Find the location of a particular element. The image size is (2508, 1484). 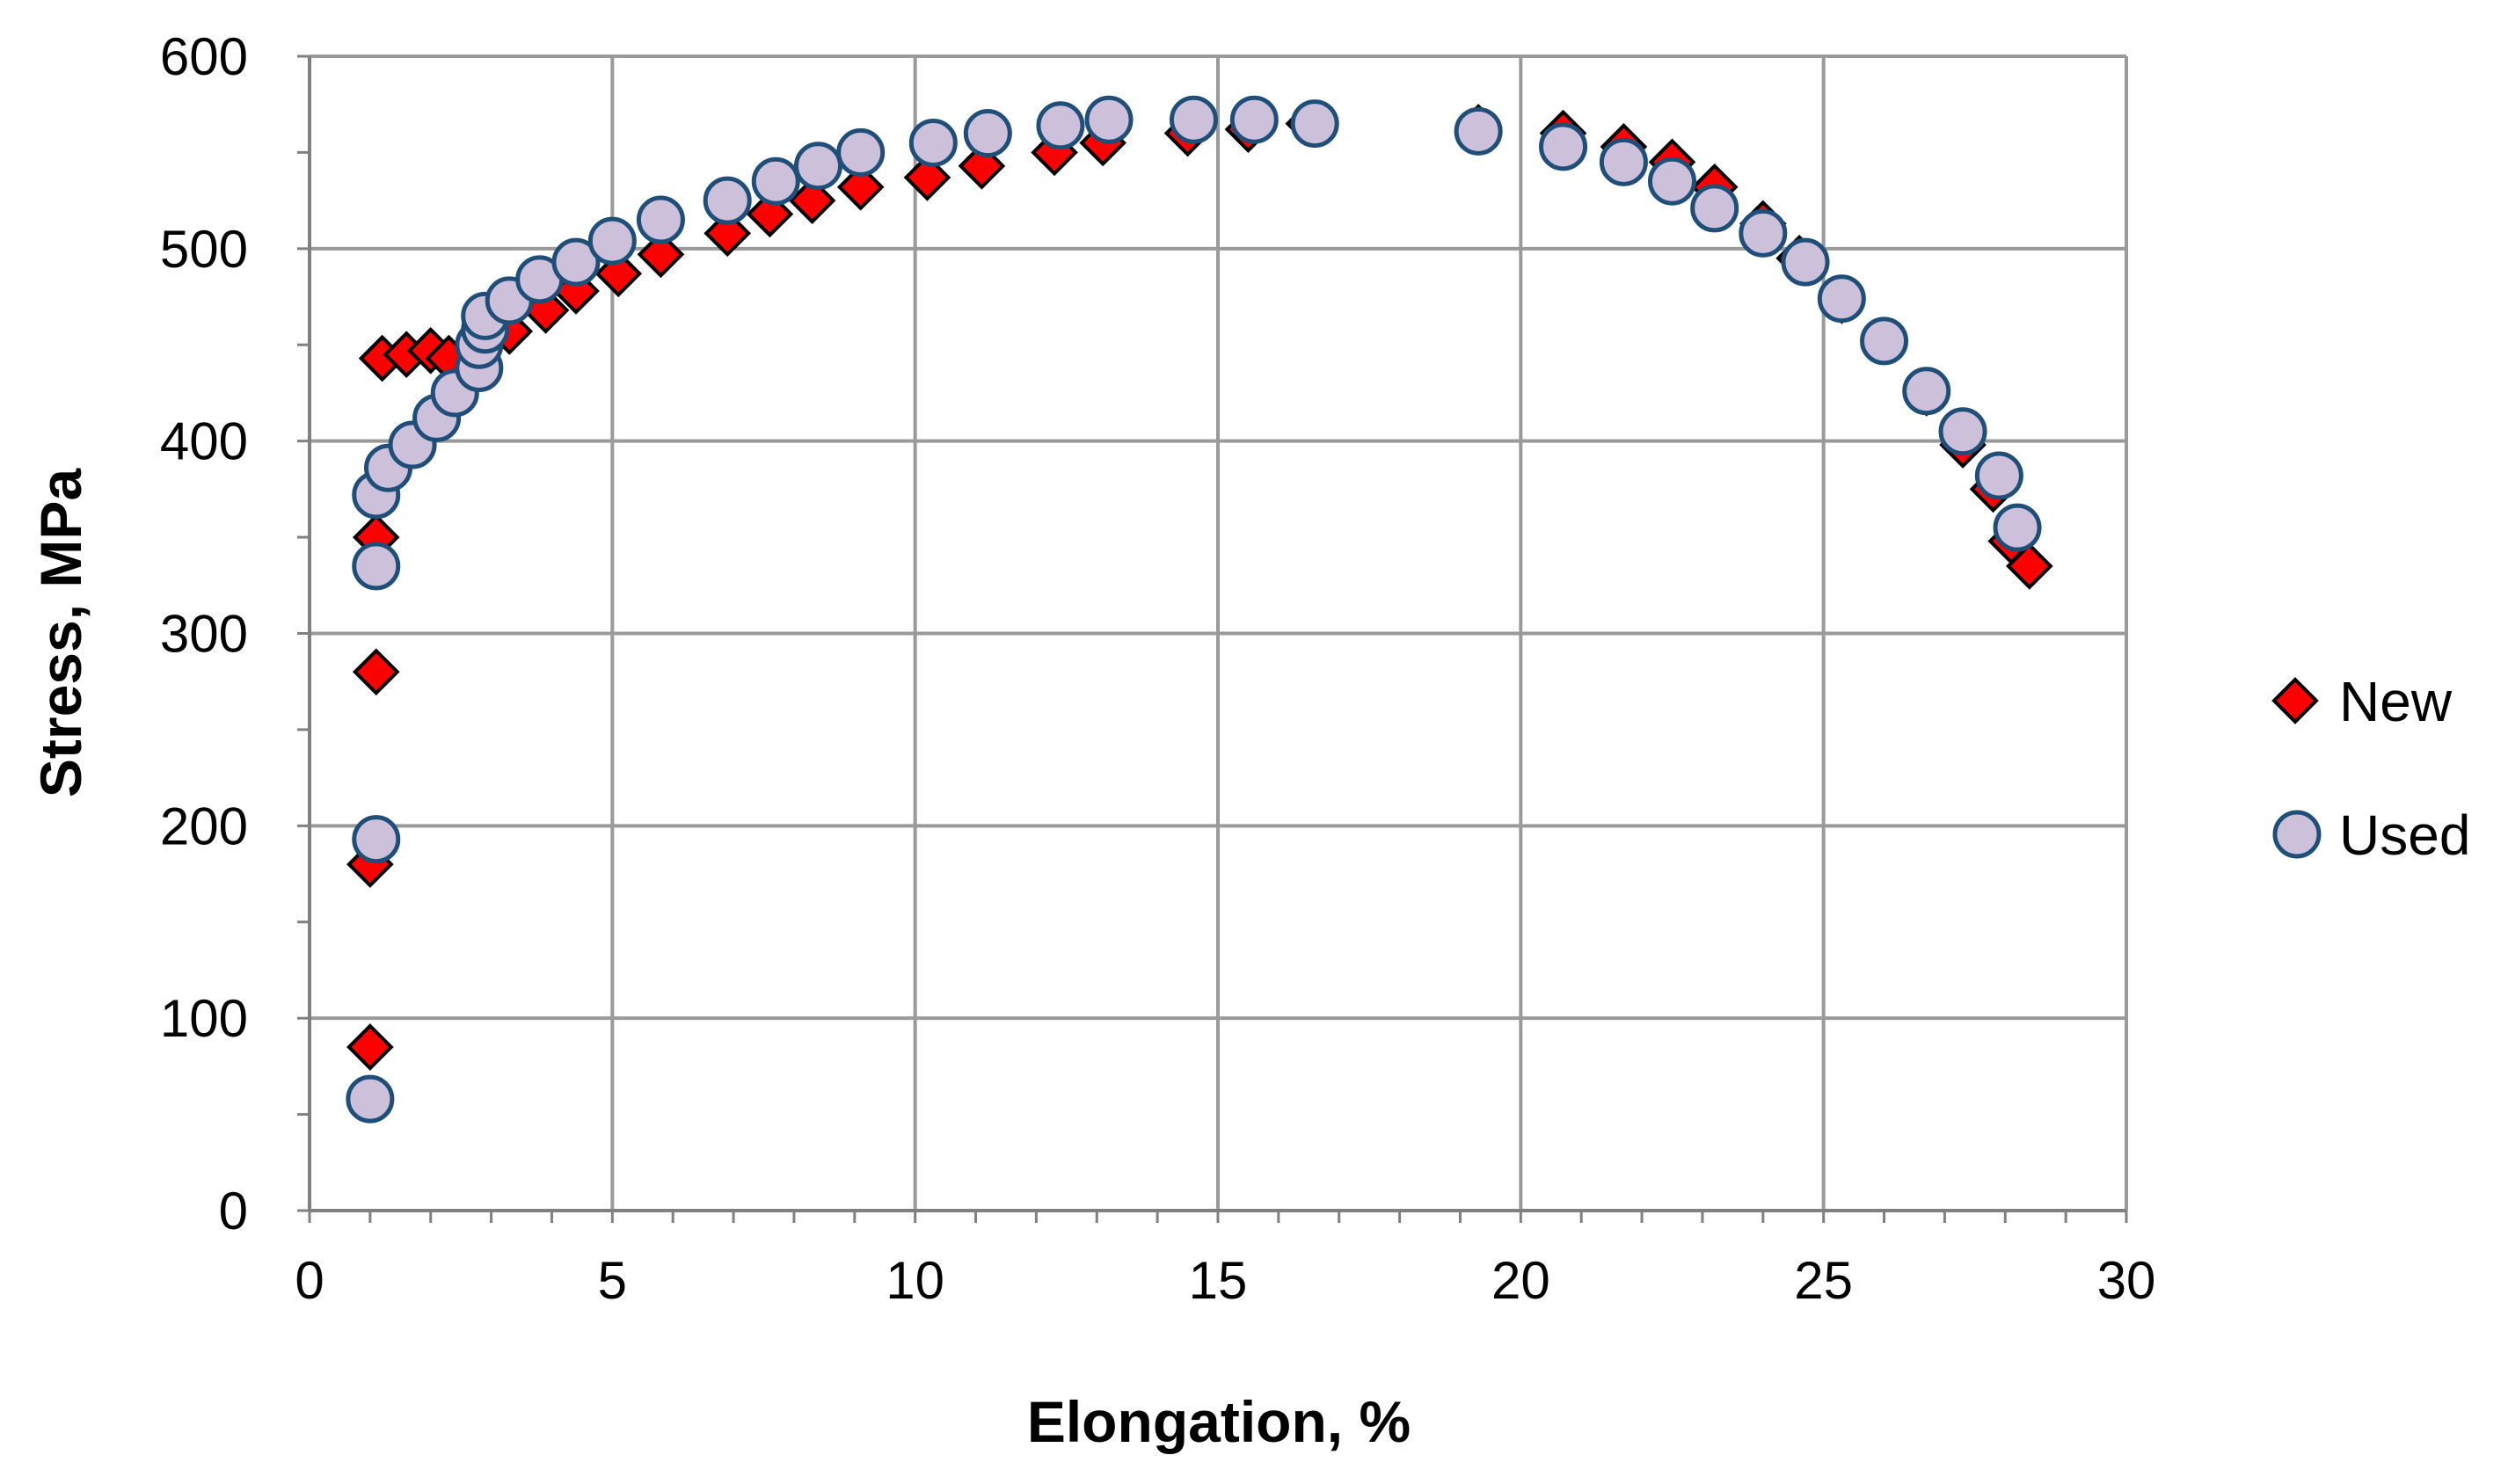

x-axis-title: Elongation, % is located at coordinates (1219, 1421).